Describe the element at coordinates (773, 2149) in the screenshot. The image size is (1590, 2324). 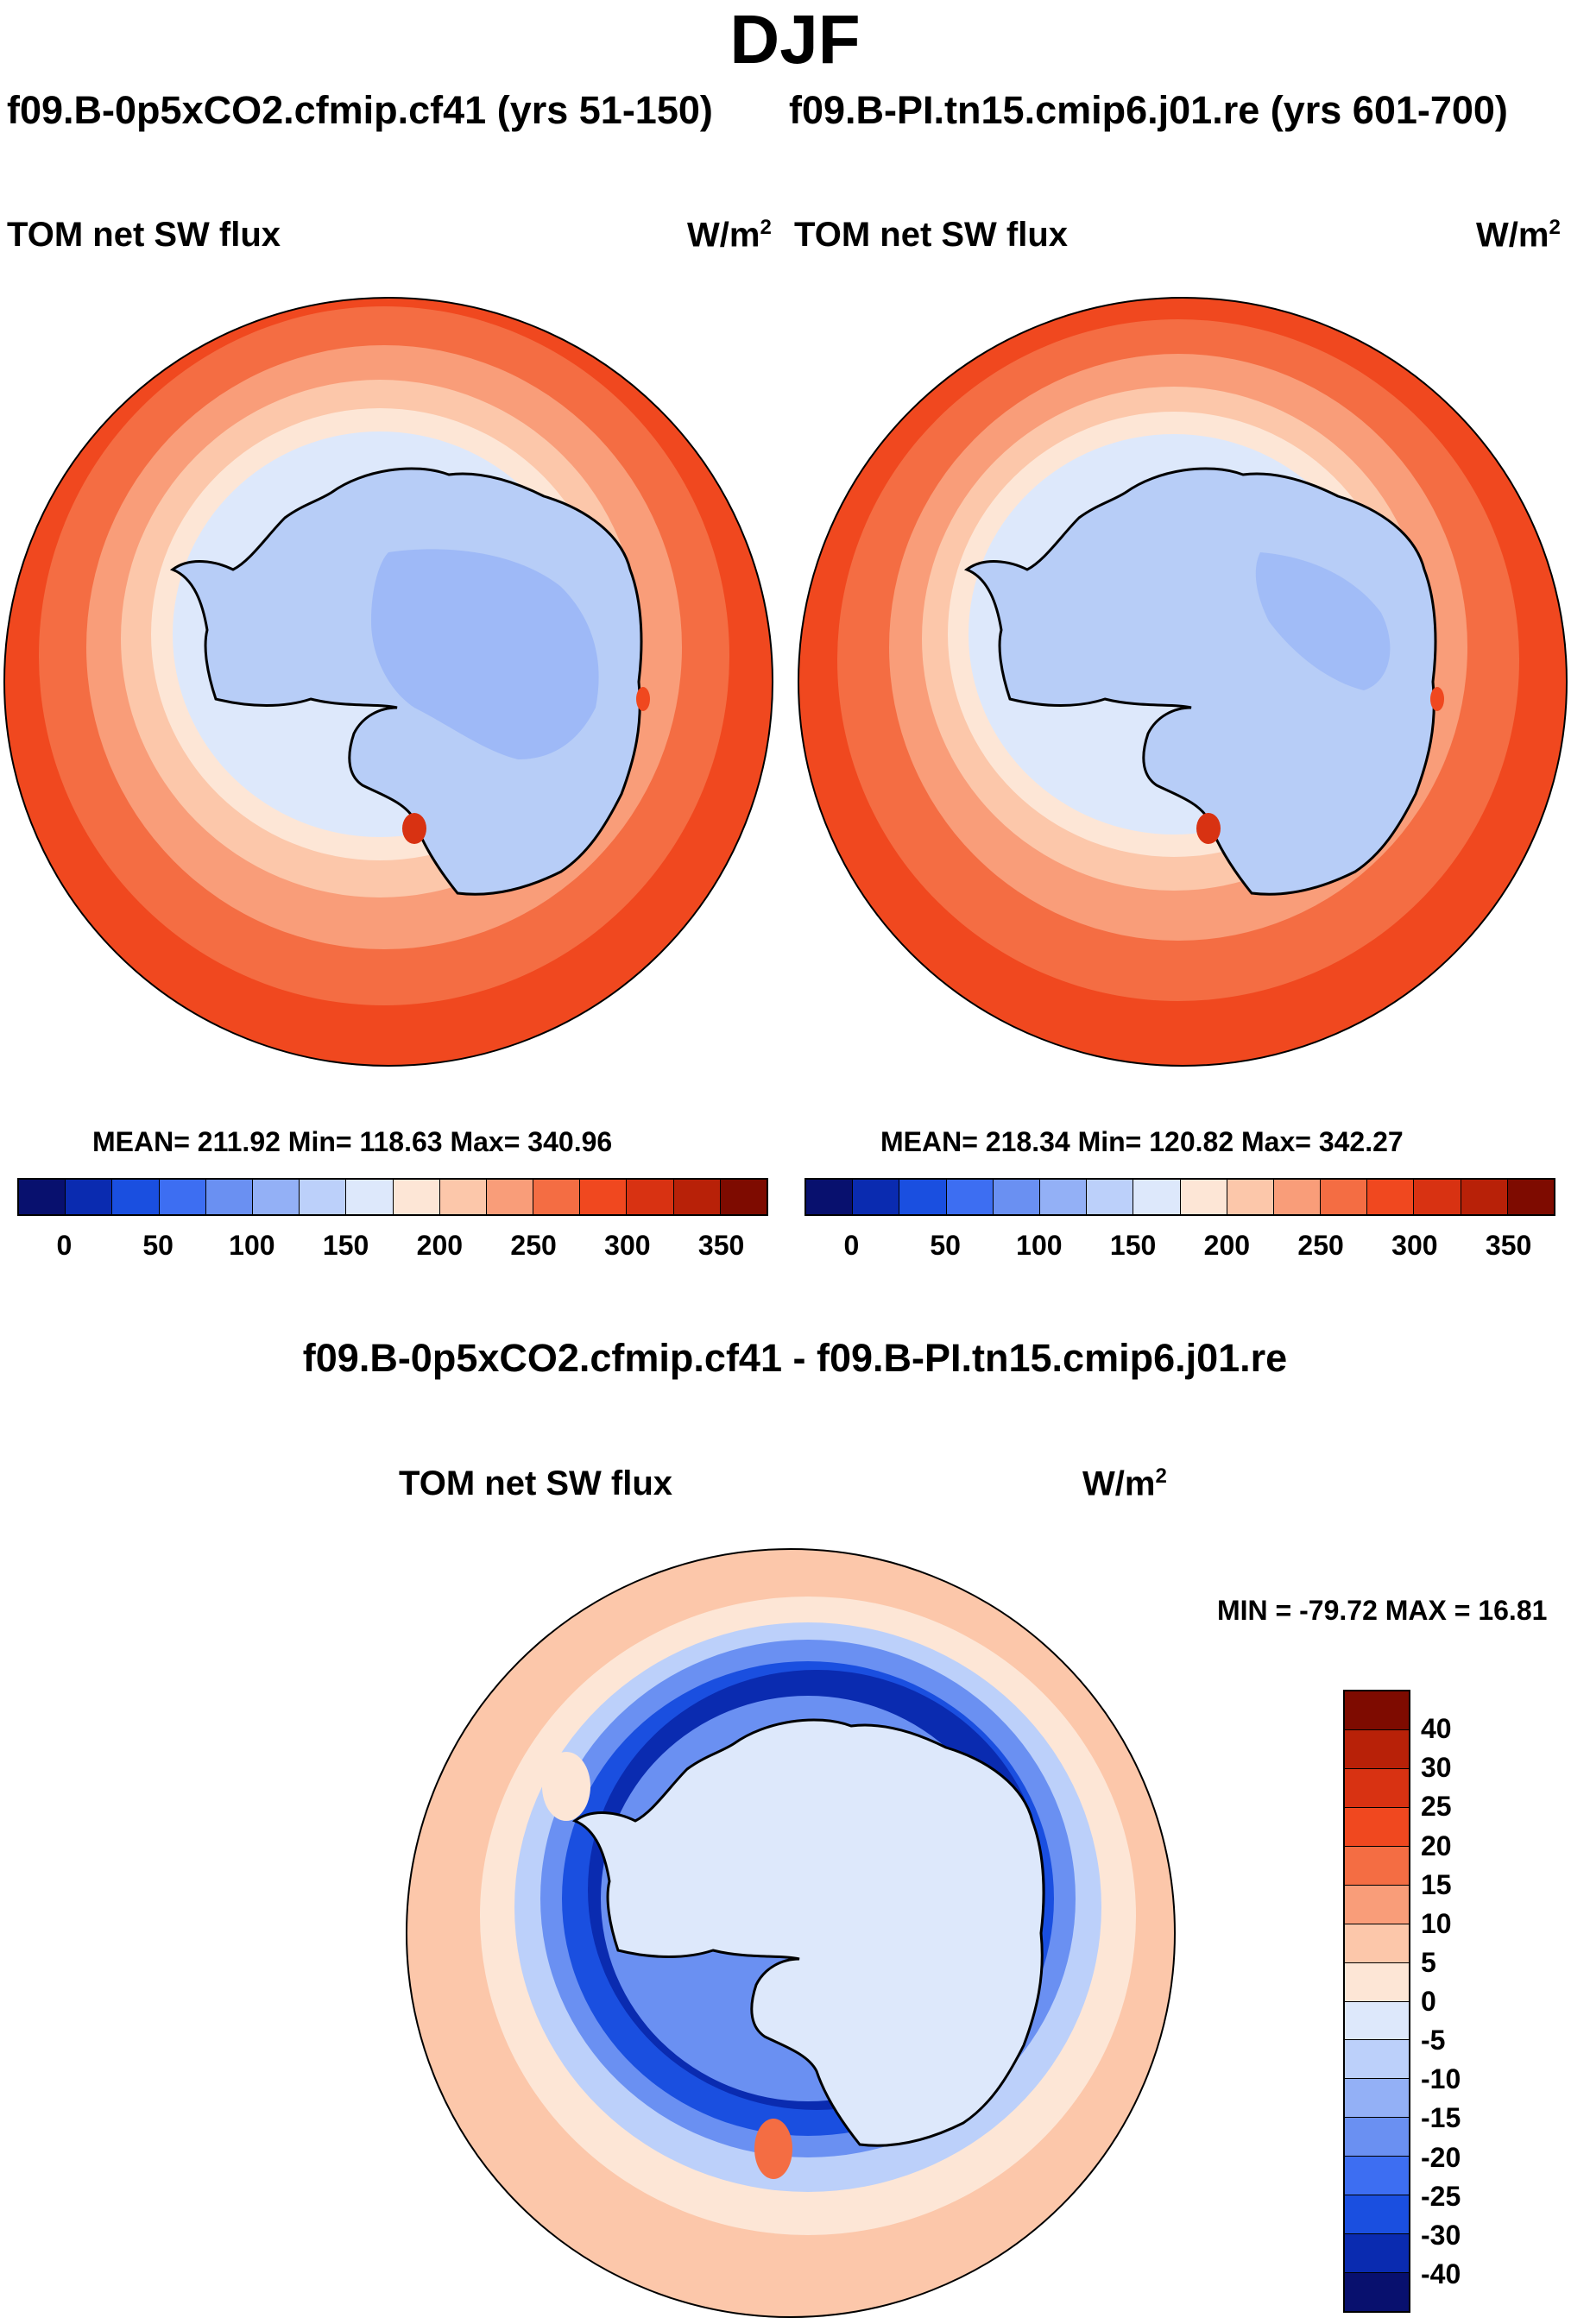
I see `diff-positive-spot` at that location.